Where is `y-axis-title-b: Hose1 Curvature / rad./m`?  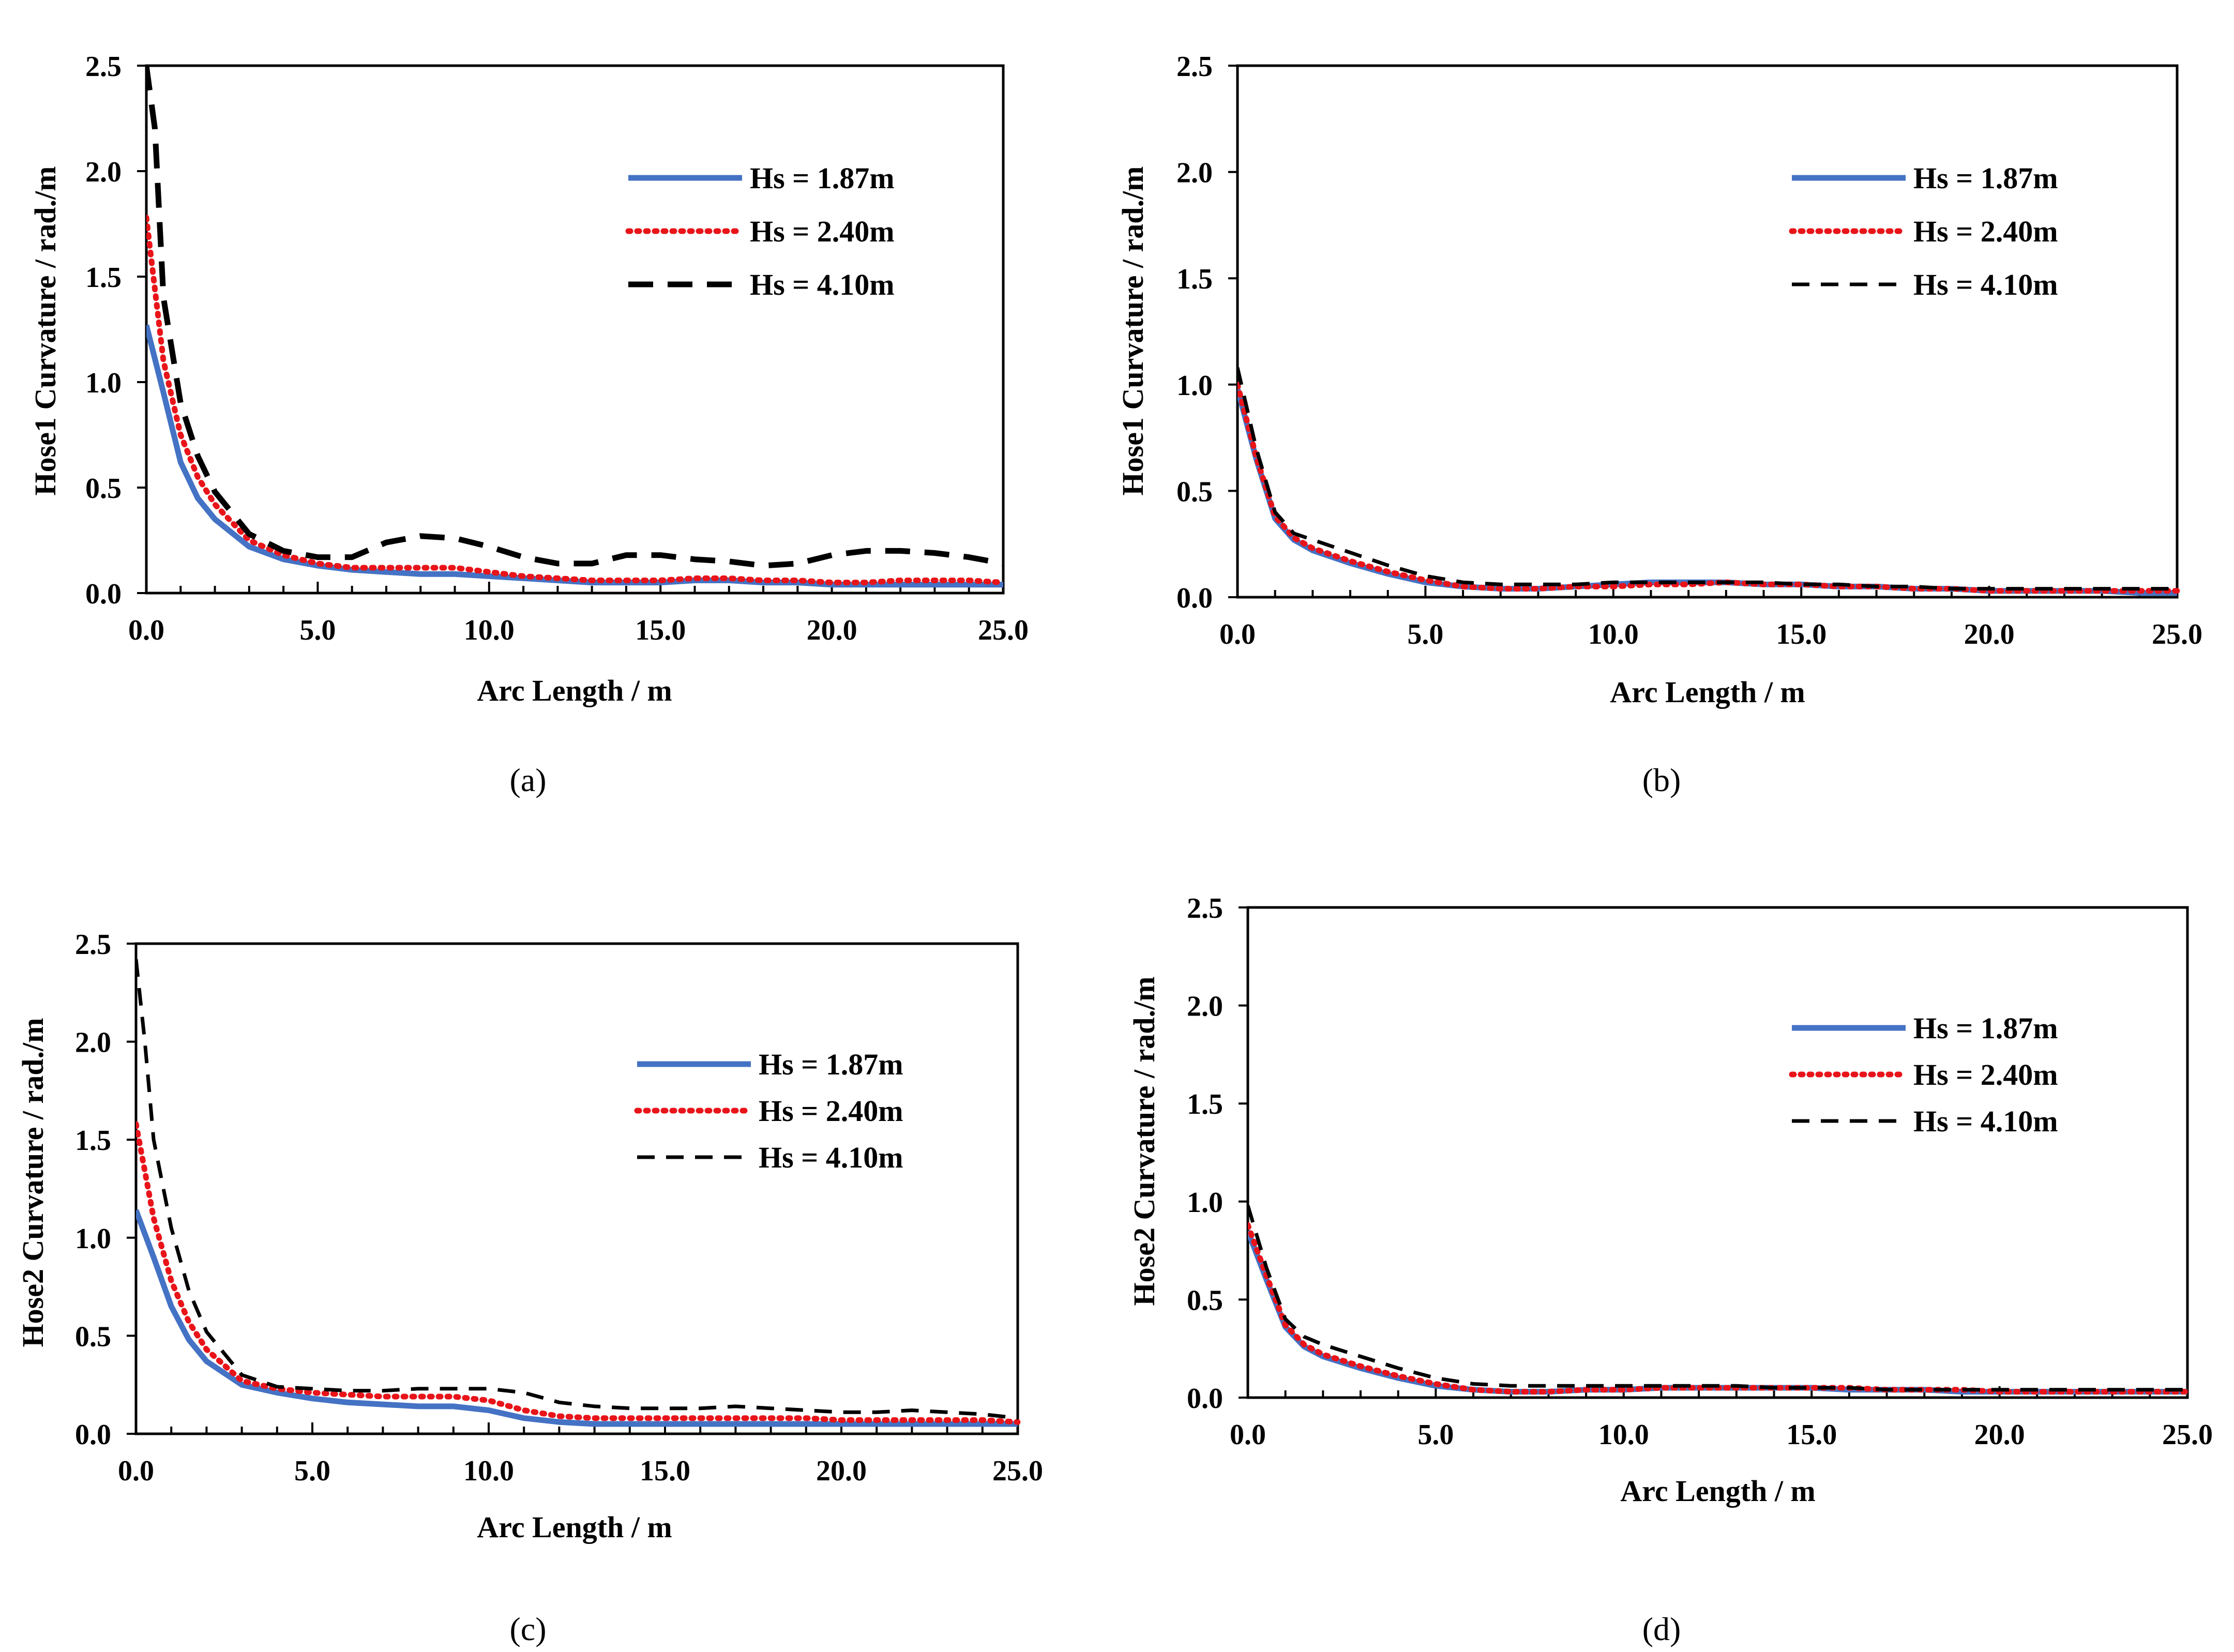 y-axis-title-b: Hose1 Curvature / rad./m is located at coordinates (1133, 331).